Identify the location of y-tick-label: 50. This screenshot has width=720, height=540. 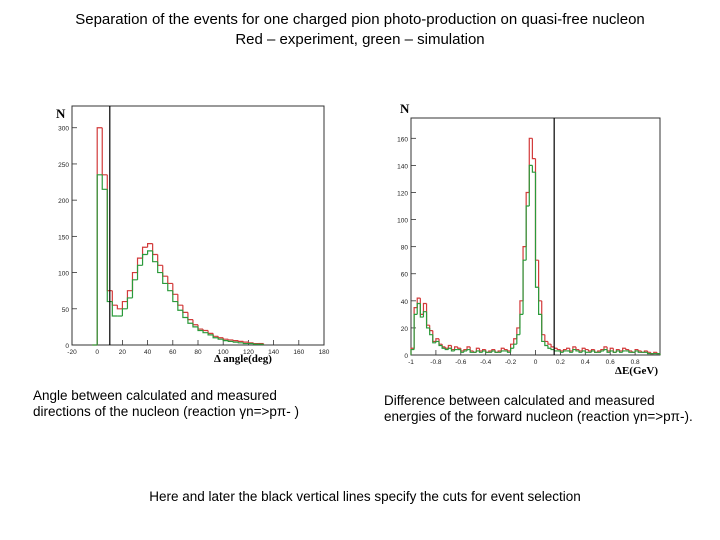
(66, 310).